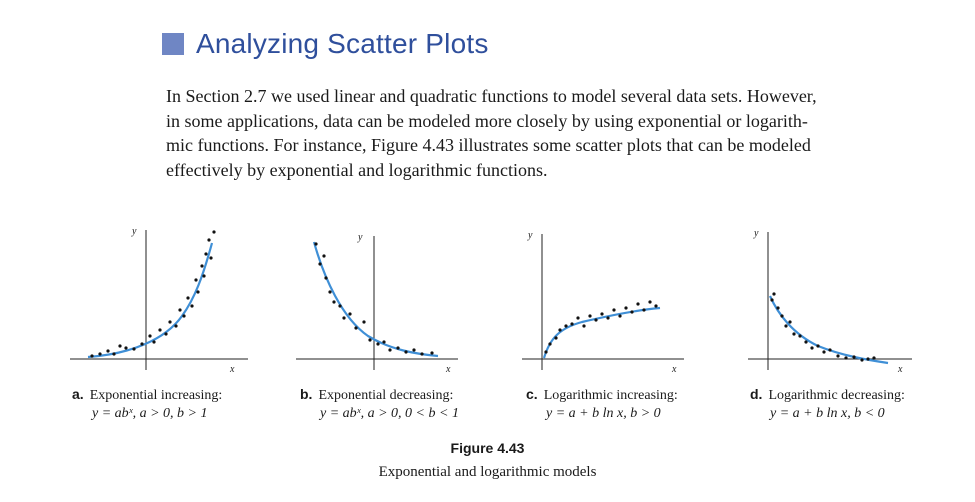 The image size is (975, 502). I want to click on section-heading: Analyzing Scatter Plots, so click(325, 44).